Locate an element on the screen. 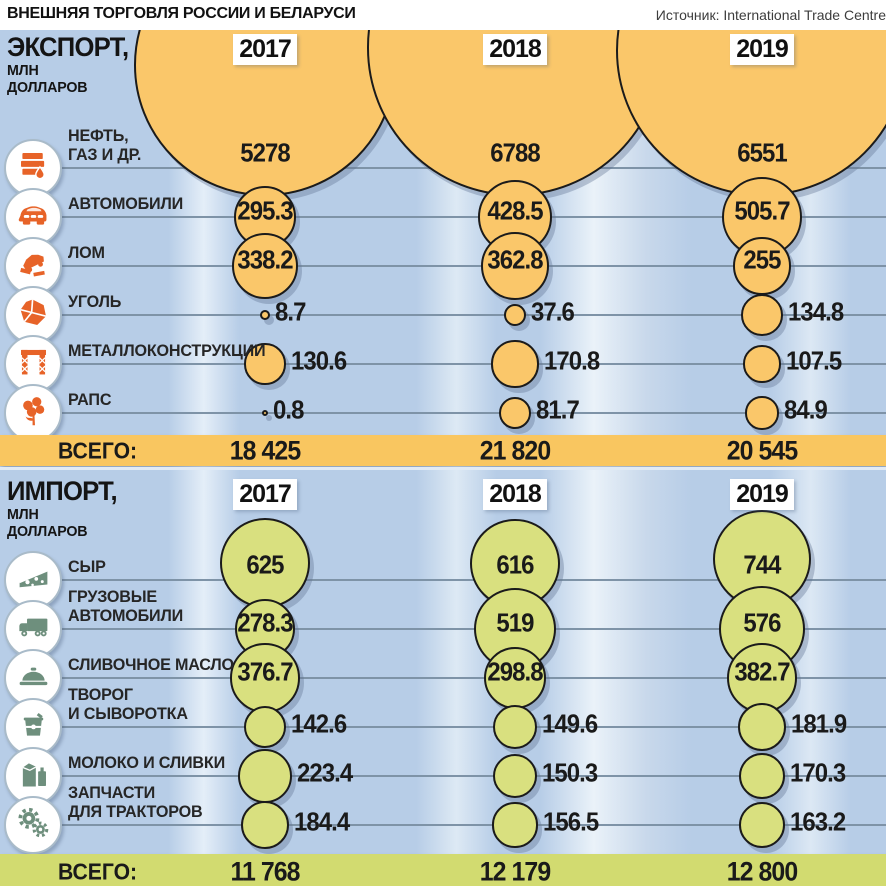  total-value-2019: 20 545 is located at coordinates (762, 450).